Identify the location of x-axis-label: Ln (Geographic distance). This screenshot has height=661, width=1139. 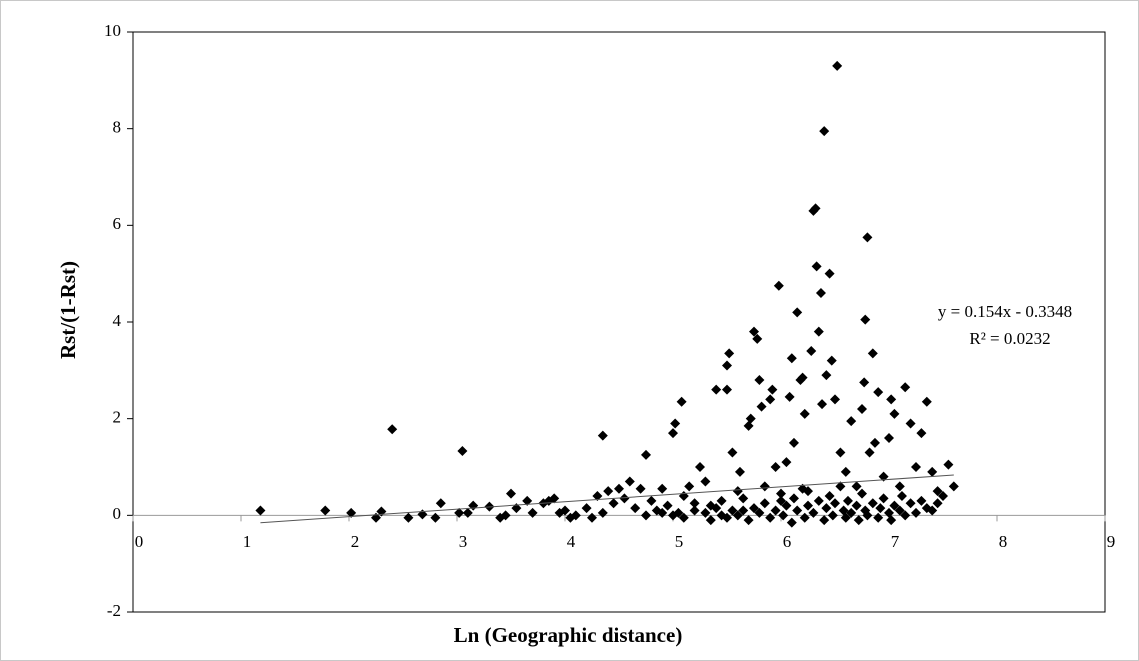
(568, 635).